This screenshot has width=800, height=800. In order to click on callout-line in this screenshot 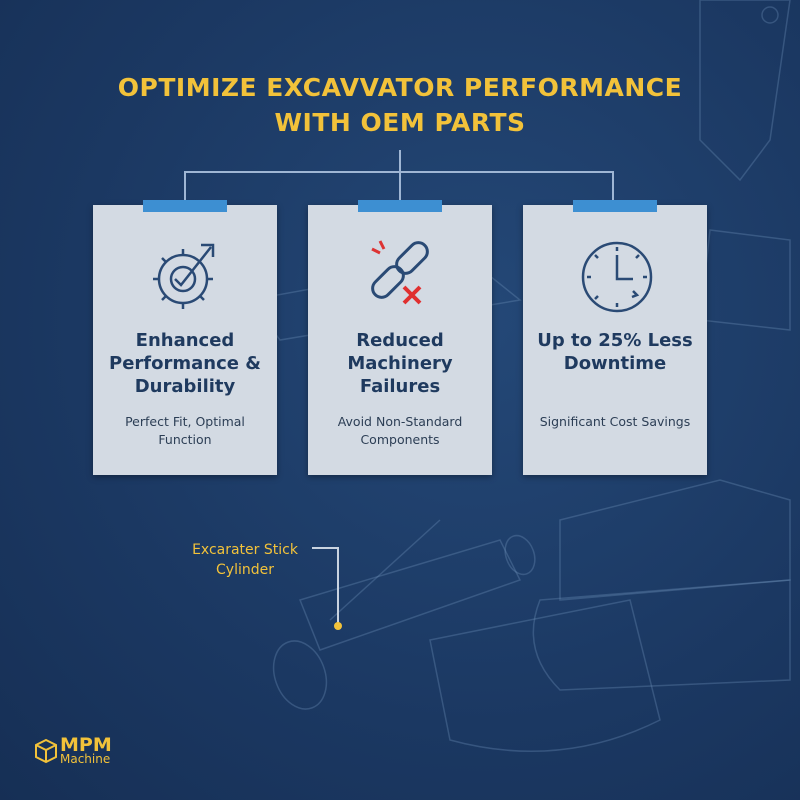, I will do `click(325, 585)`.